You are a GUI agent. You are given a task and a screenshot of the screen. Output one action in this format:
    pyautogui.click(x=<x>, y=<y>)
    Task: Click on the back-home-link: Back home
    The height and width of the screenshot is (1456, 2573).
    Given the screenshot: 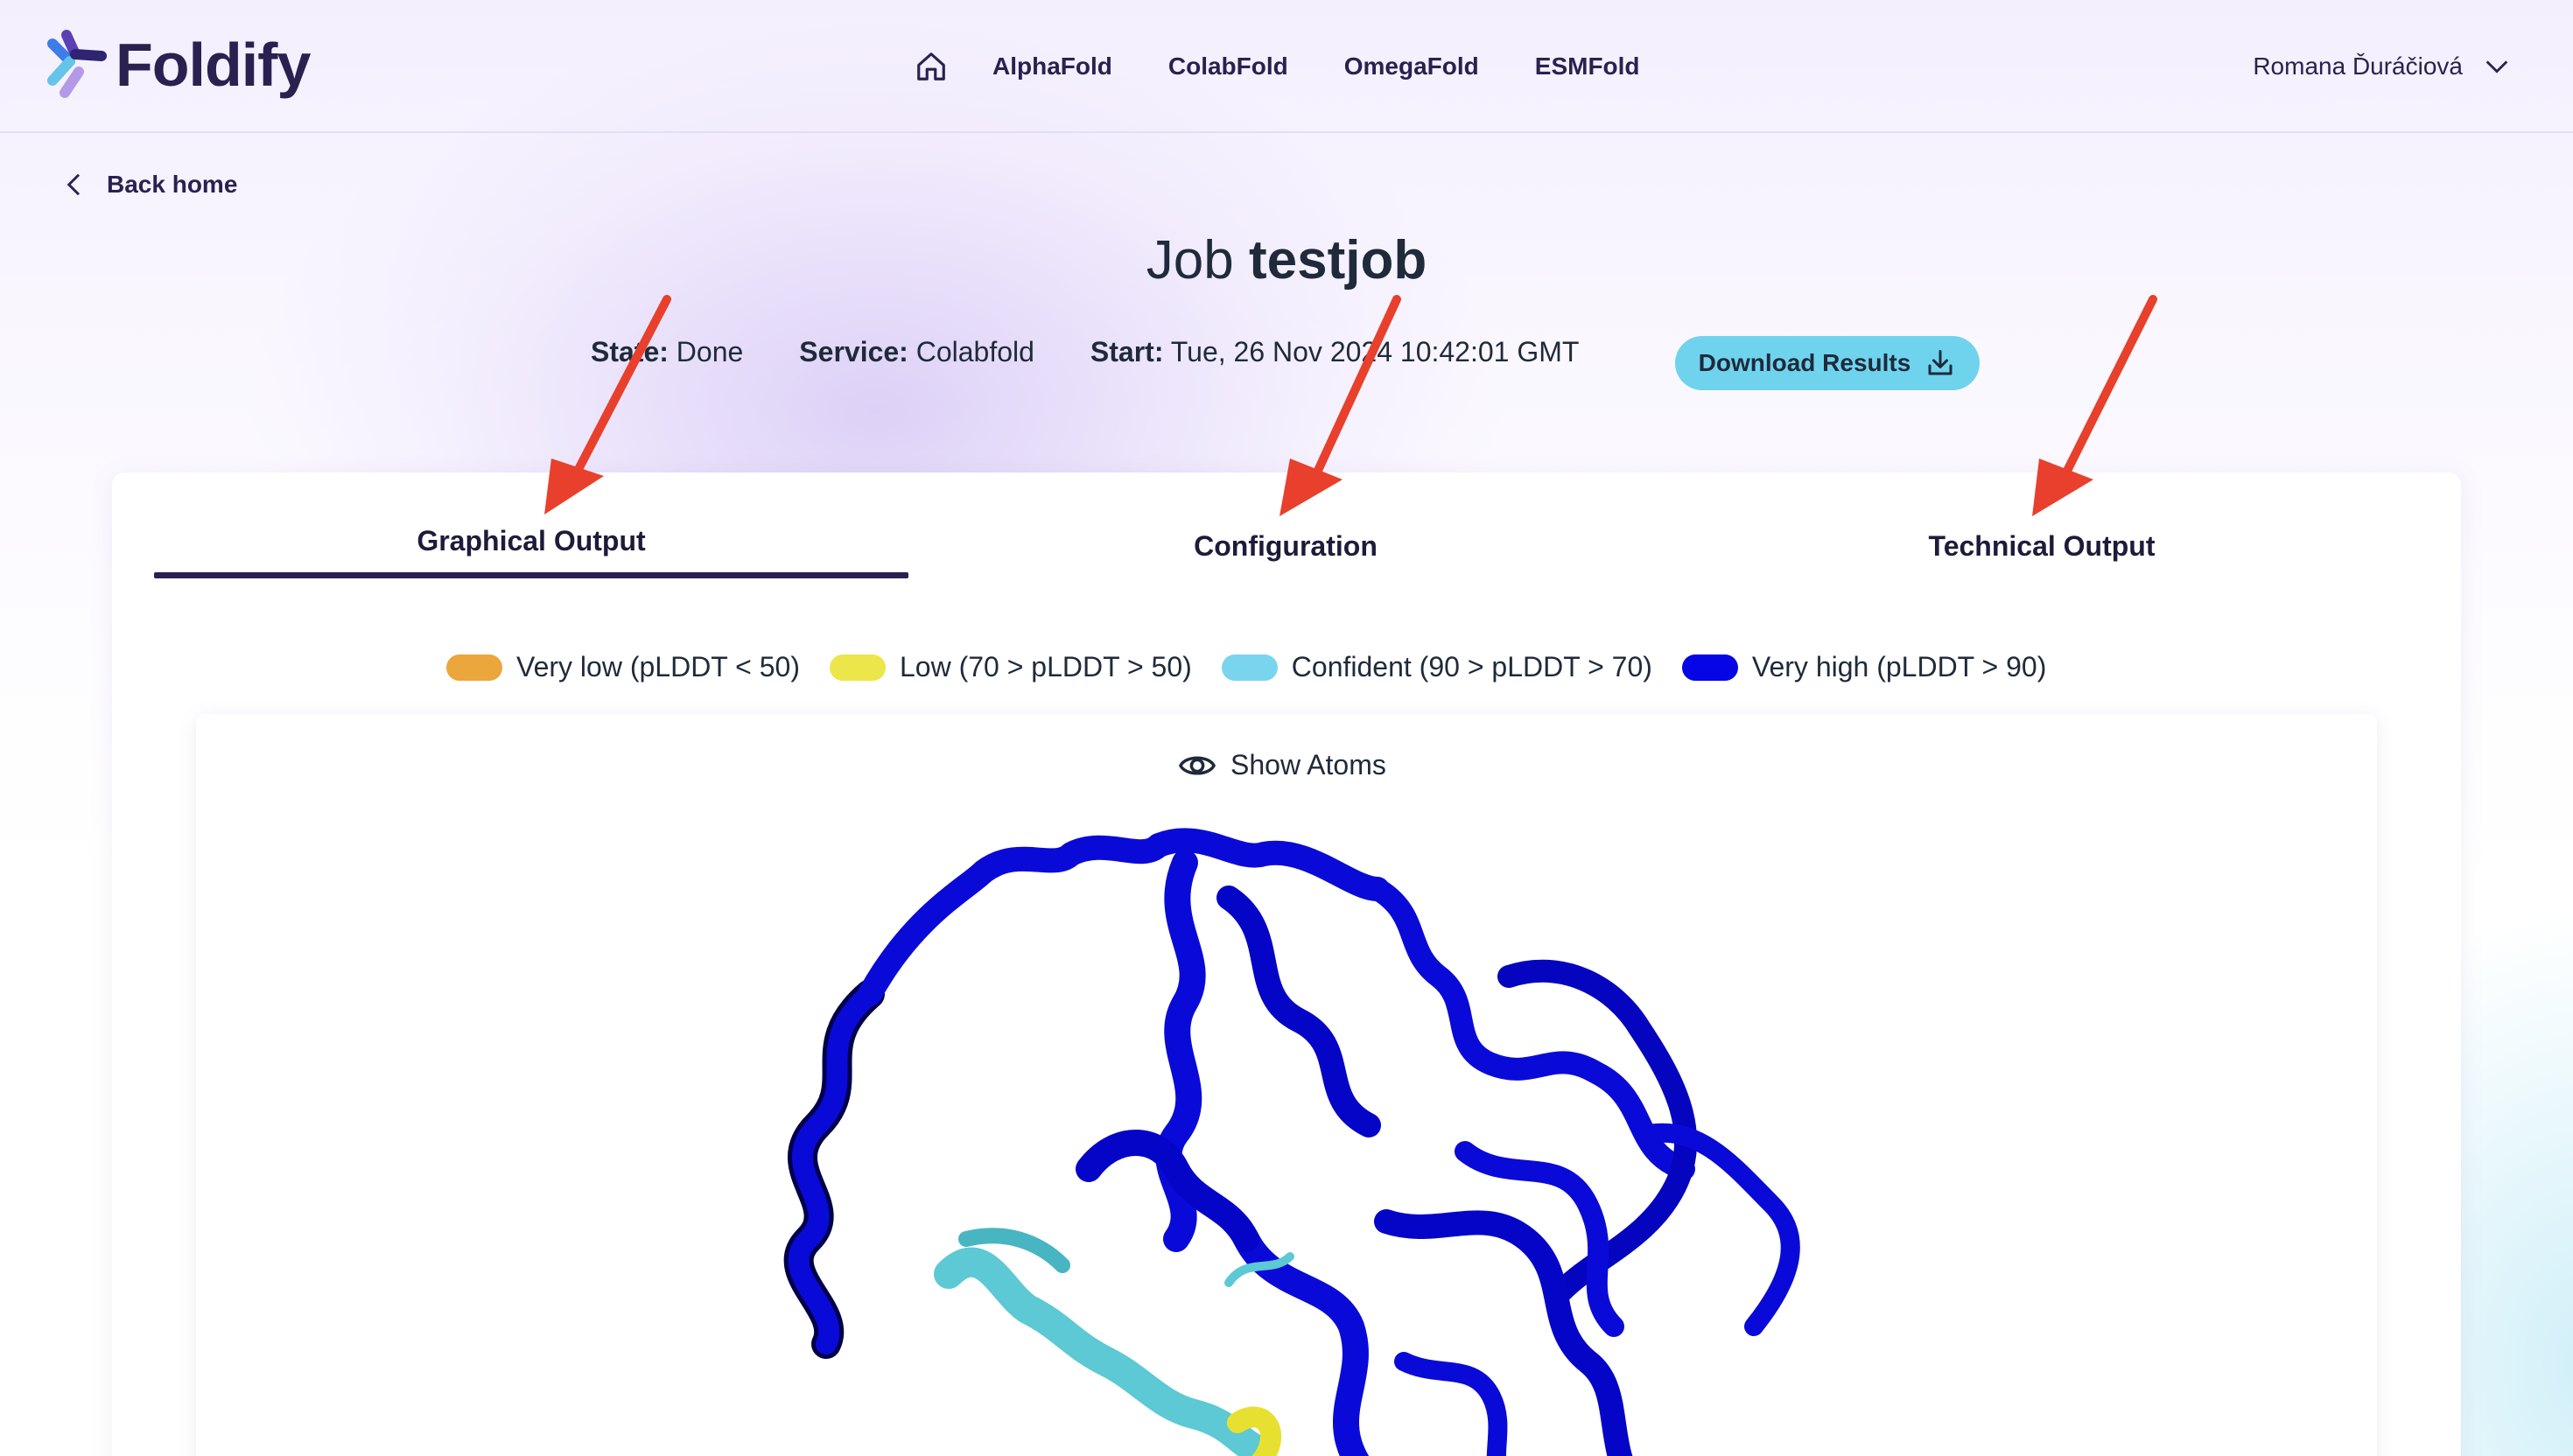 What is the action you would take?
    pyautogui.click(x=149, y=185)
    